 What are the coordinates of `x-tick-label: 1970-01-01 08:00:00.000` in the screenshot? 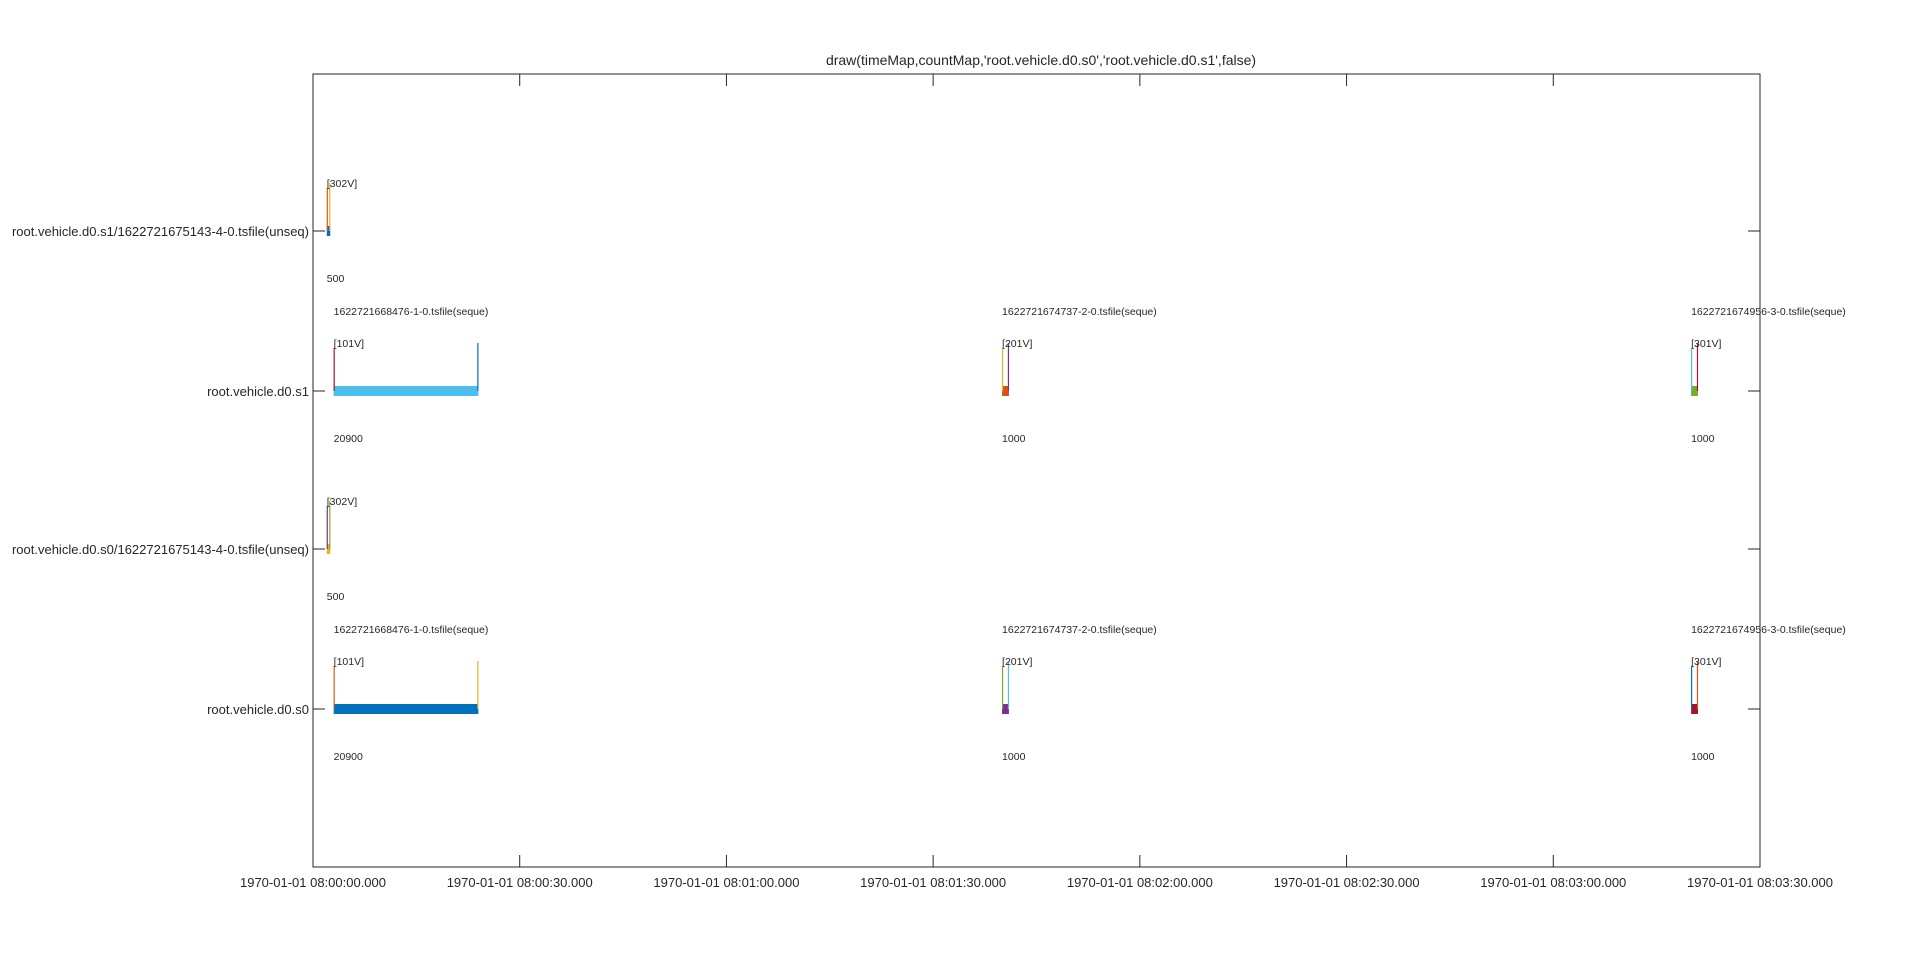 It's located at (313, 882).